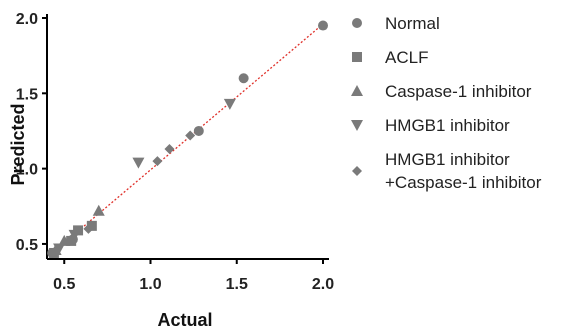 The image size is (581, 331). I want to click on legend-label: Caspase-1 inhibitor, so click(458, 91).